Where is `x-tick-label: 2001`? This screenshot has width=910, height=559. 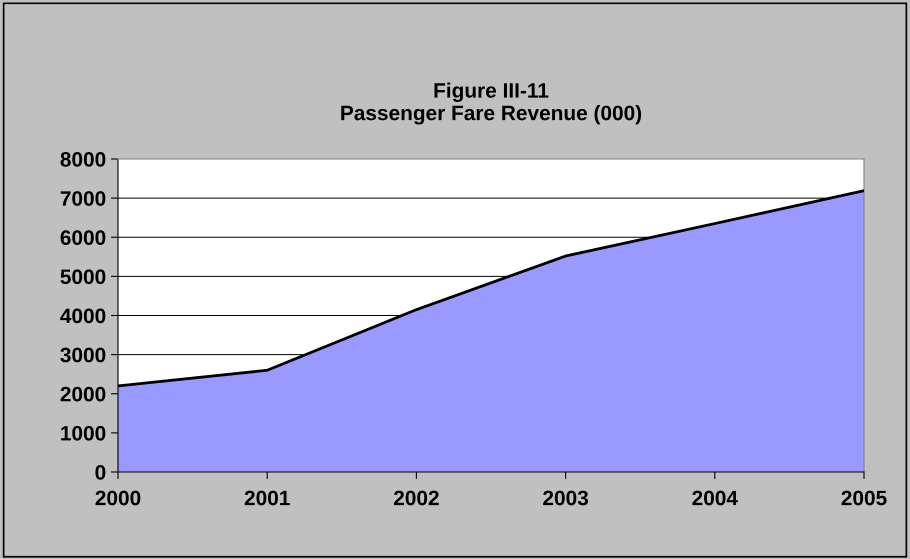 x-tick-label: 2001 is located at coordinates (267, 498).